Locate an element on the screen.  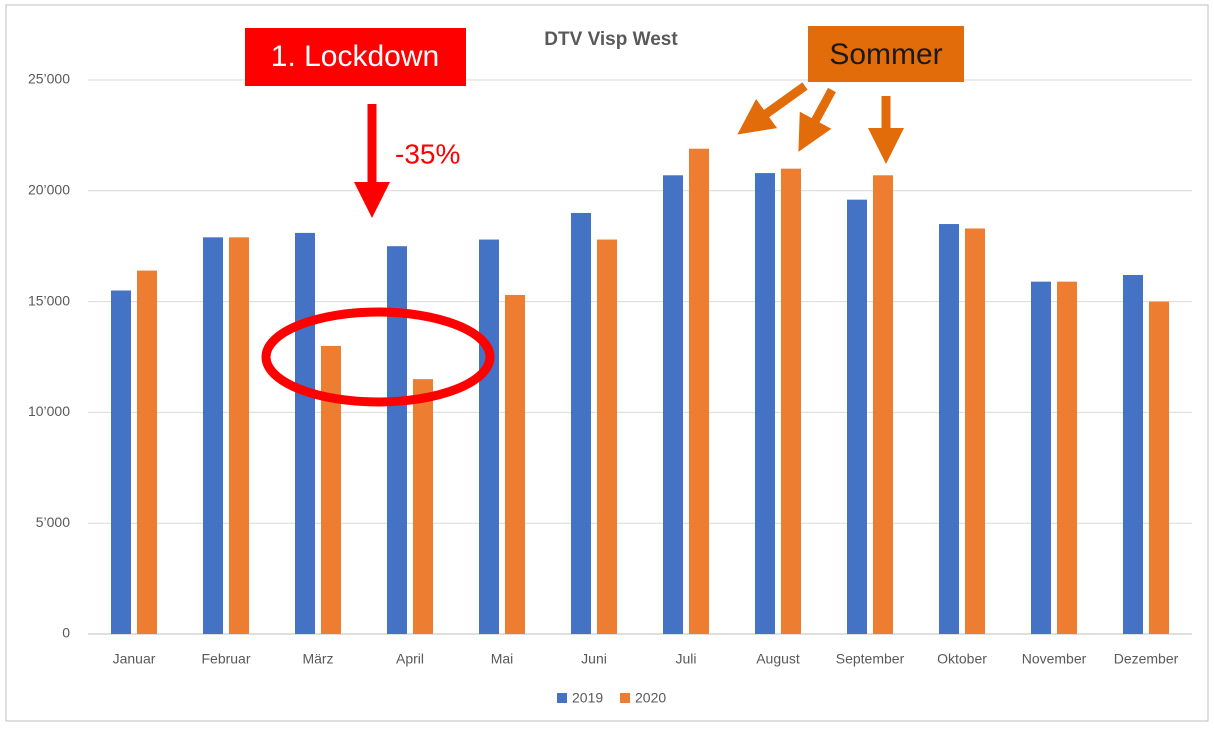
annotation: Sommer is located at coordinates (885, 54).